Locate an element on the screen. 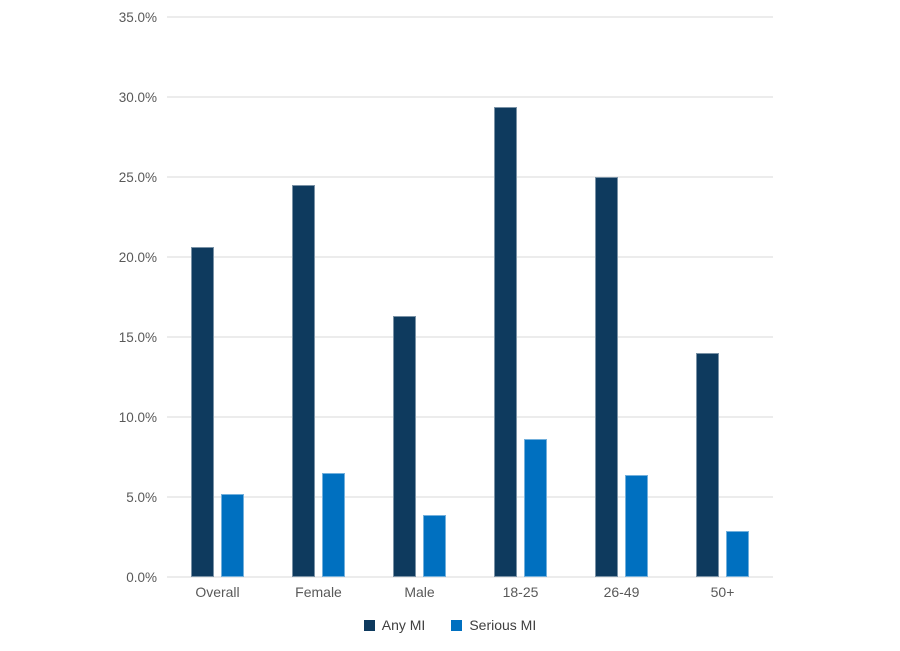  bar-group-50- is located at coordinates (722, 297).